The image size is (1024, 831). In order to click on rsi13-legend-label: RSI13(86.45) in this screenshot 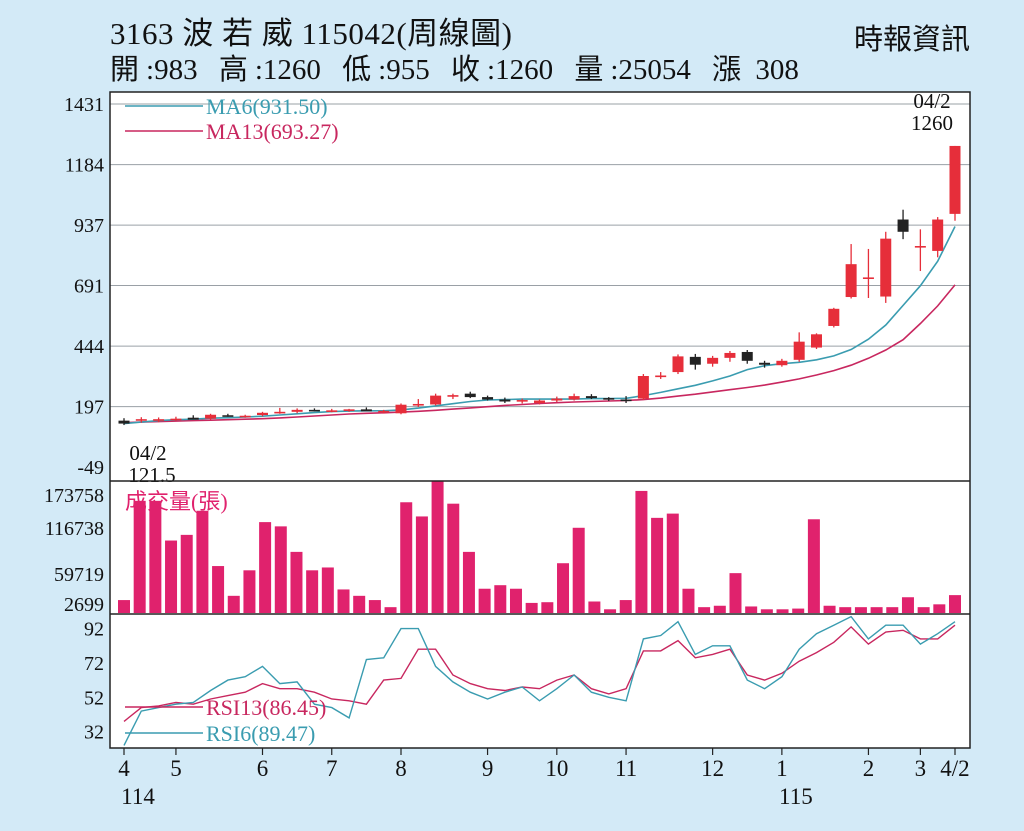, I will do `click(266, 707)`.